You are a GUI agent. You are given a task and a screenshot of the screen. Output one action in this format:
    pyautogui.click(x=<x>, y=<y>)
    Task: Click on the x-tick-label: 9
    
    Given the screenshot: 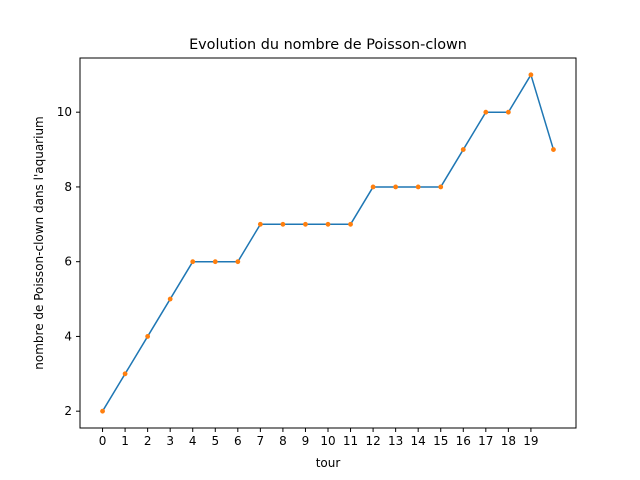 What is the action you would take?
    pyautogui.click(x=306, y=441)
    